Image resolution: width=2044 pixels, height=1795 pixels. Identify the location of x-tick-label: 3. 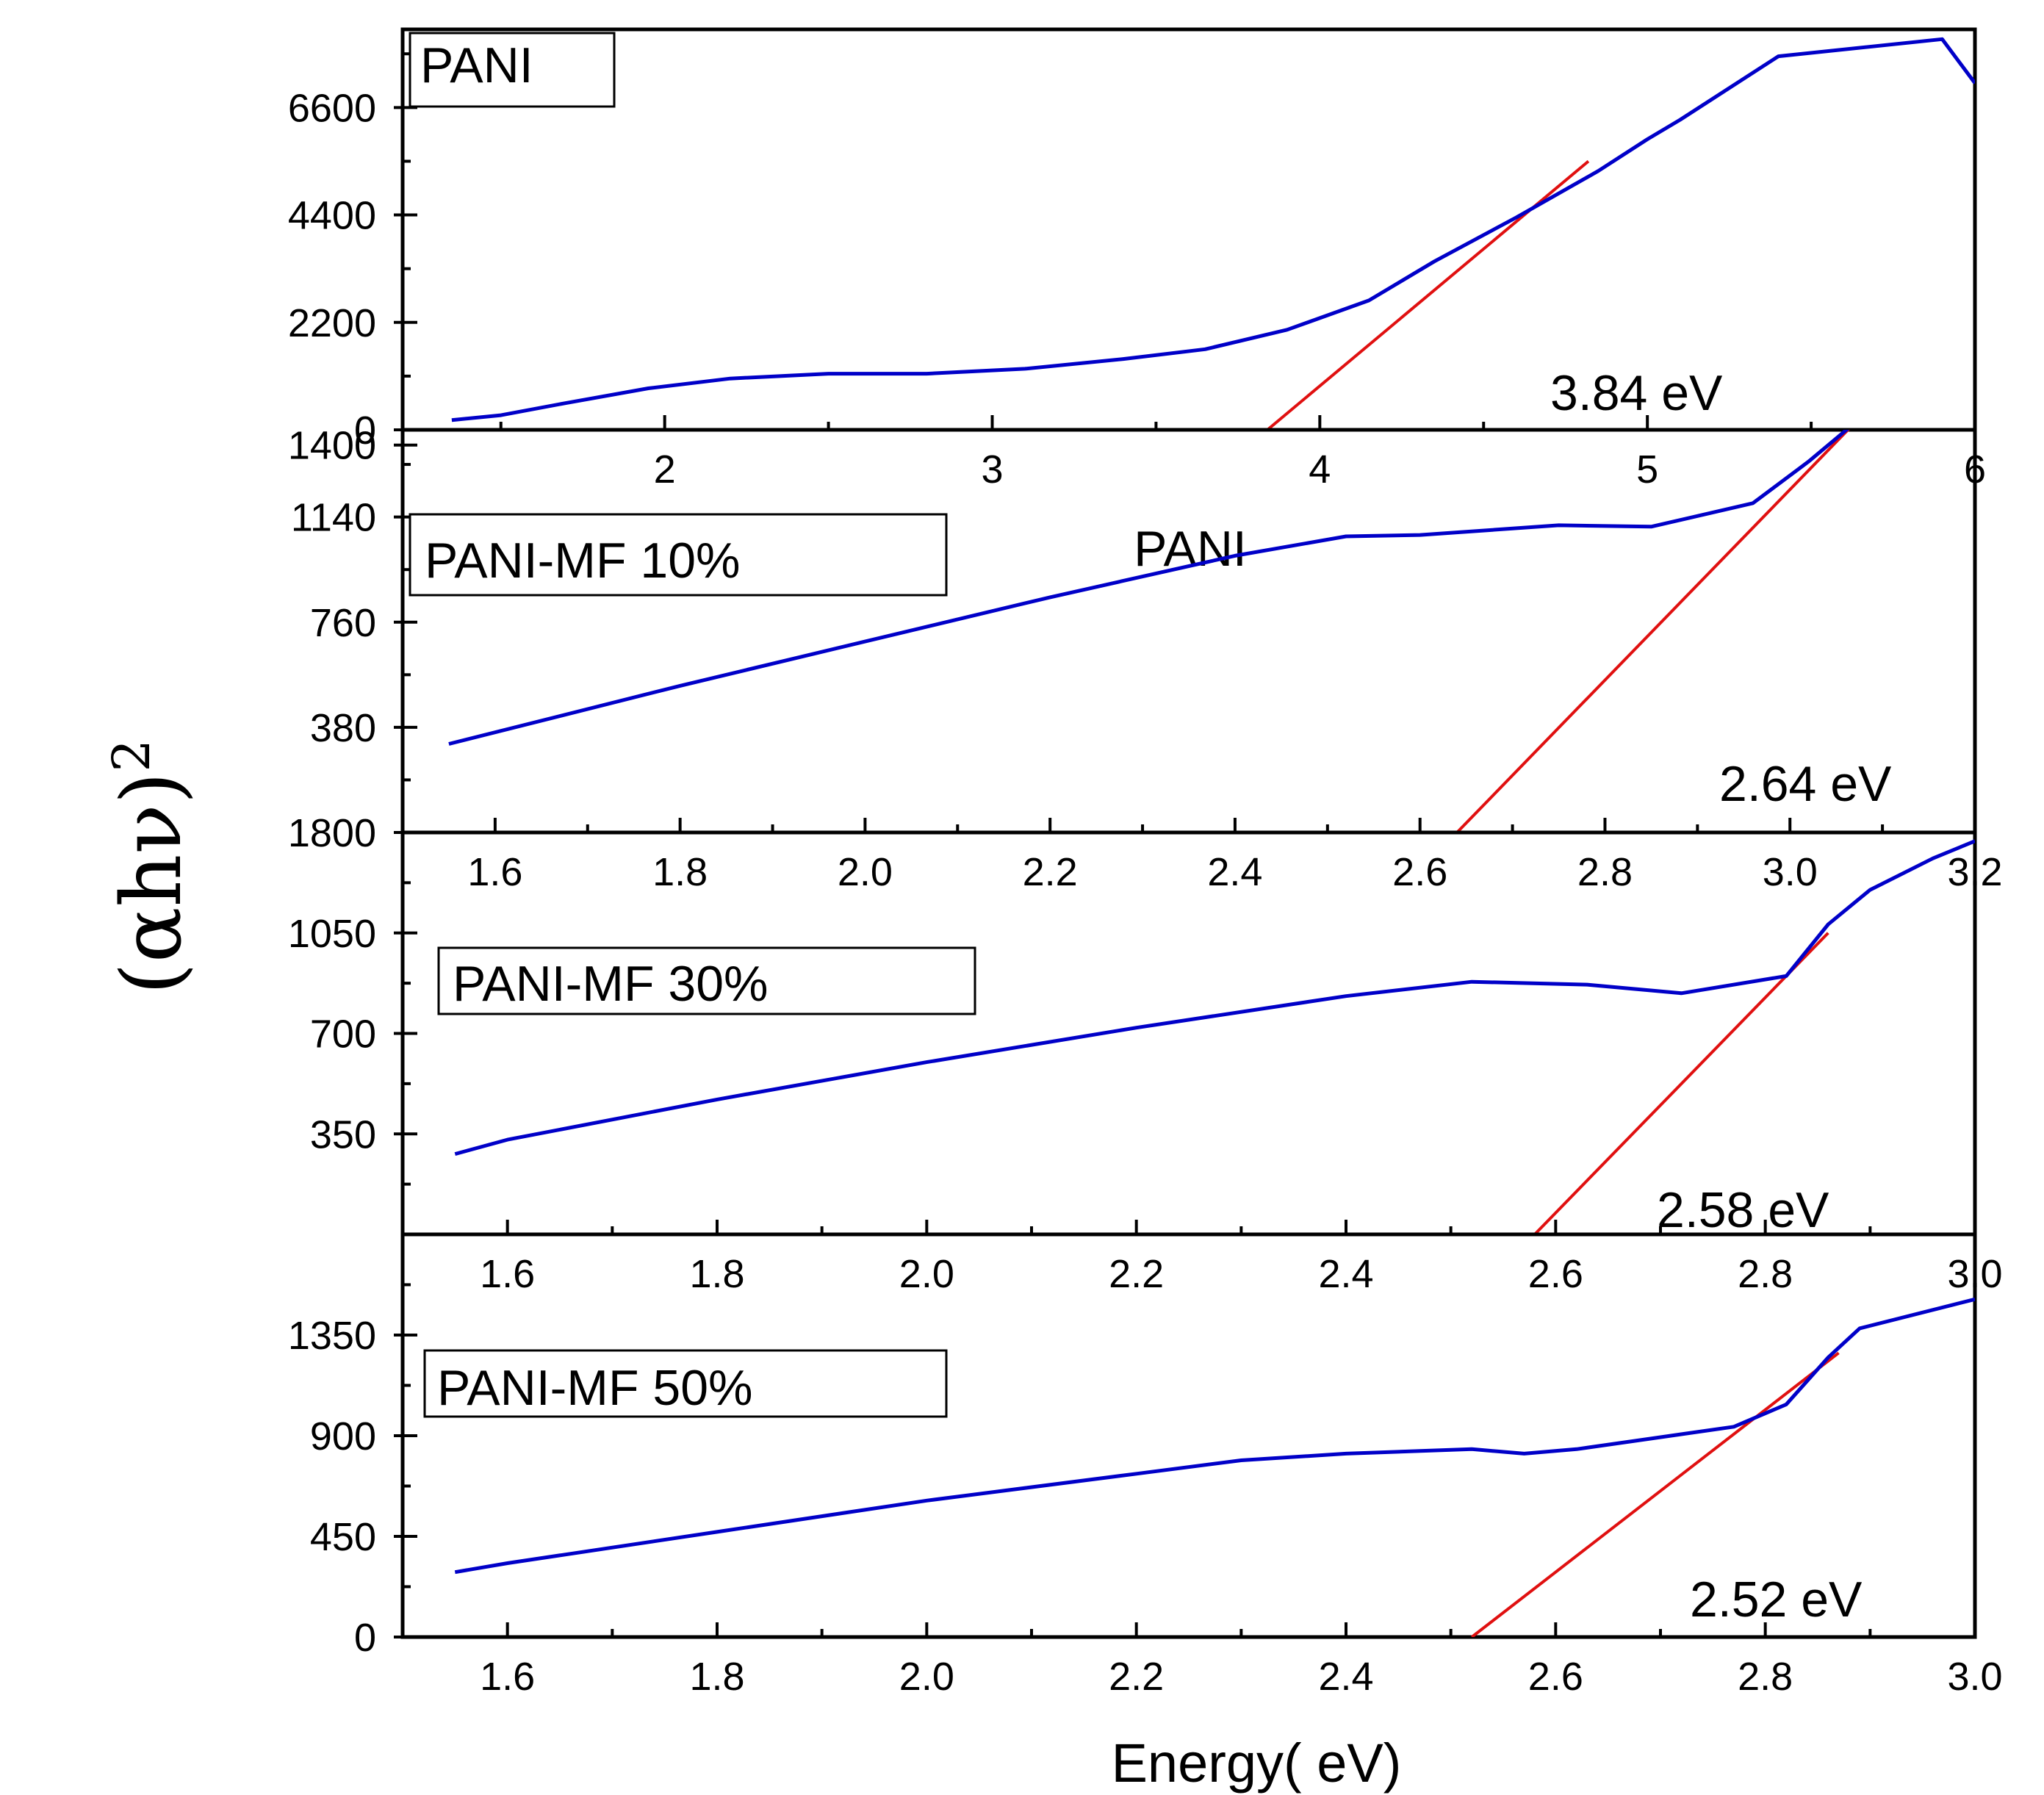
(992, 469).